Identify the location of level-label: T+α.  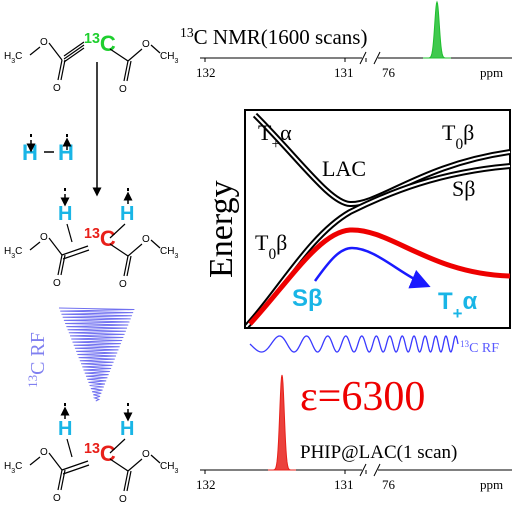
(275, 136).